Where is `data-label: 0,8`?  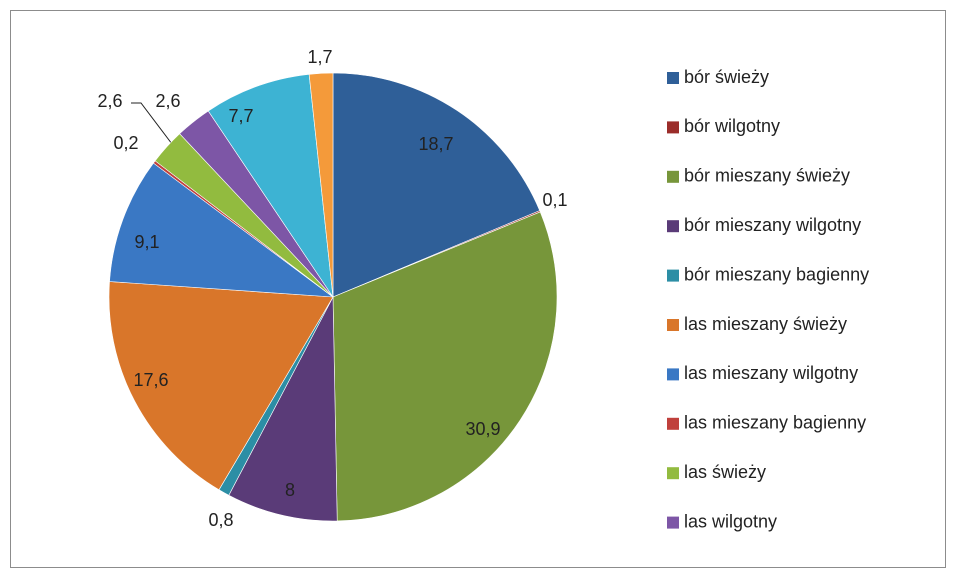 data-label: 0,8 is located at coordinates (220, 520).